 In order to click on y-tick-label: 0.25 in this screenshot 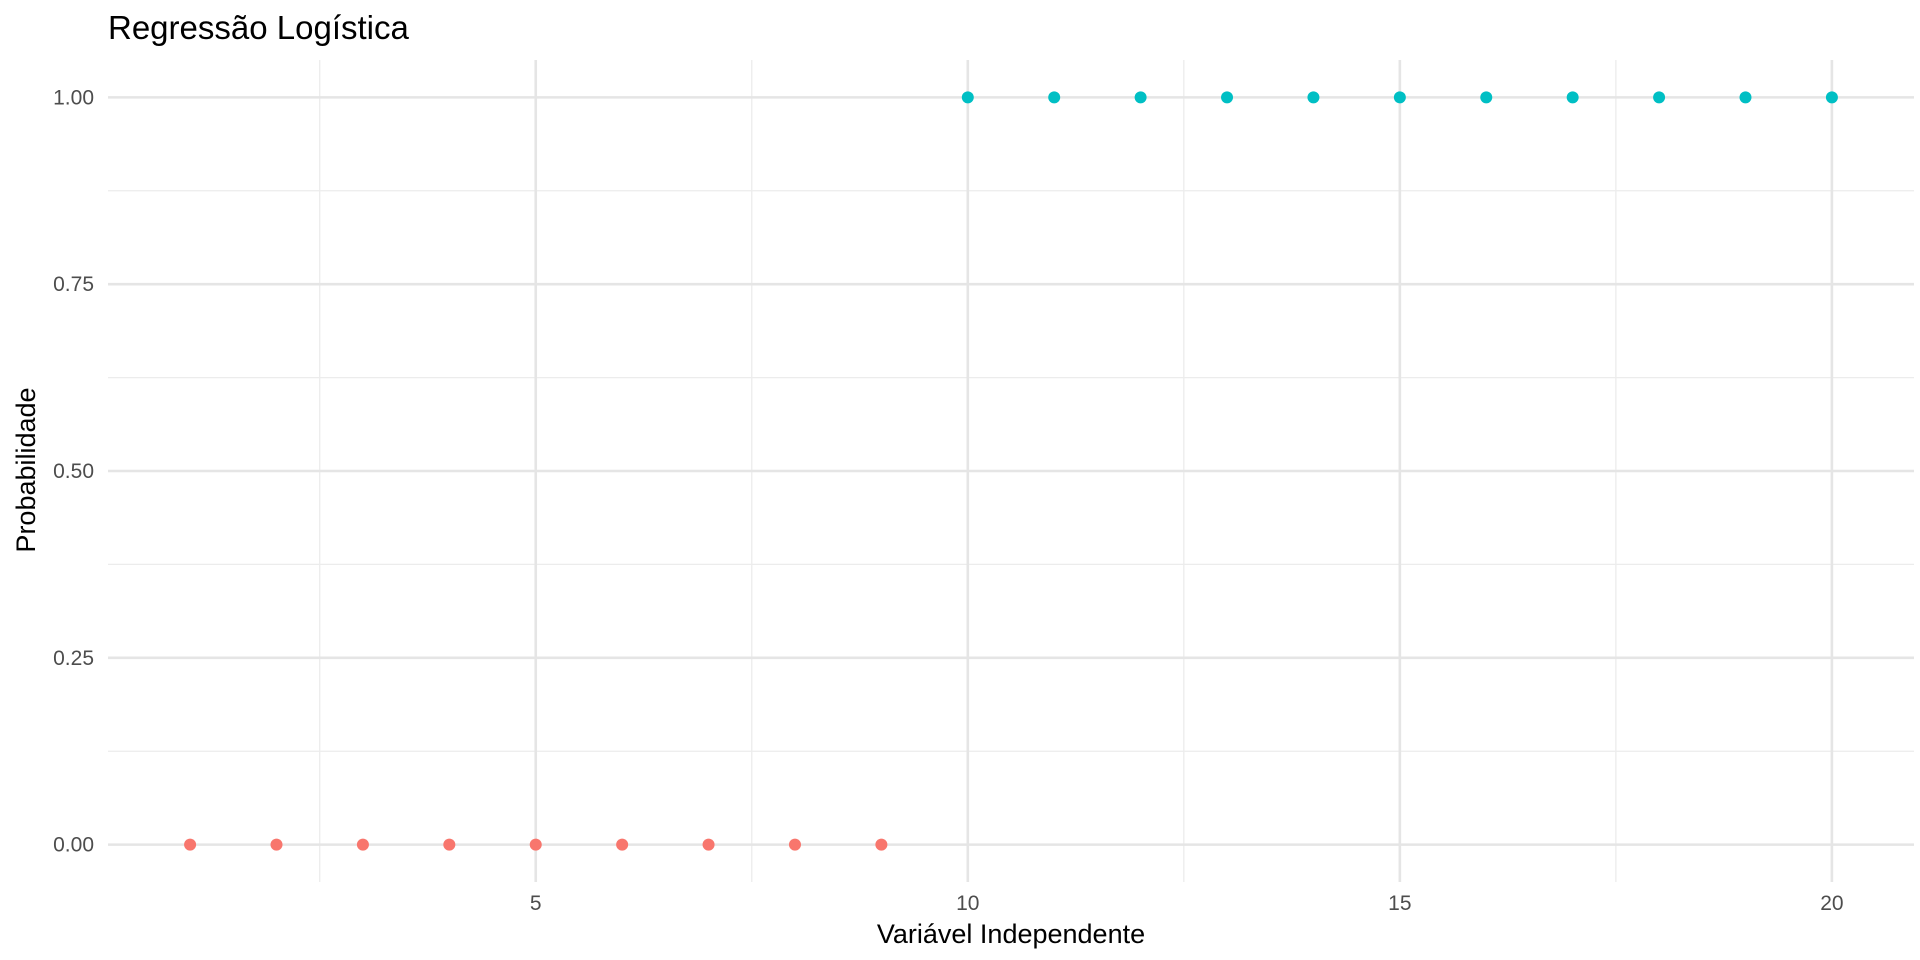, I will do `click(73, 658)`.